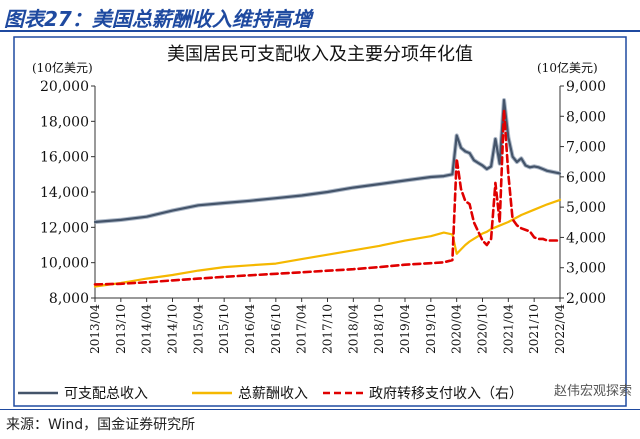 This screenshot has height=439, width=640. What do you see at coordinates (586, 299) in the screenshot?
I see `y-tick-label-right: 2,000` at bounding box center [586, 299].